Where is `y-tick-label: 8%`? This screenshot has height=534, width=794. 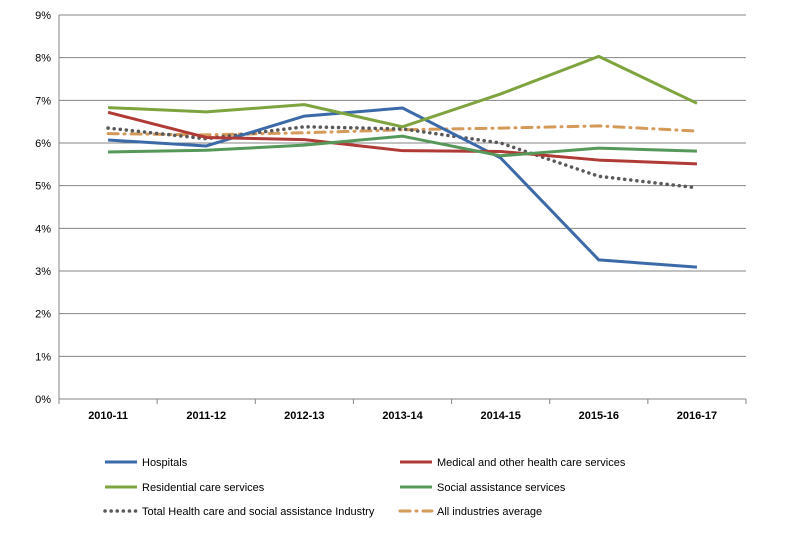
y-tick-label: 8% is located at coordinates (43, 59).